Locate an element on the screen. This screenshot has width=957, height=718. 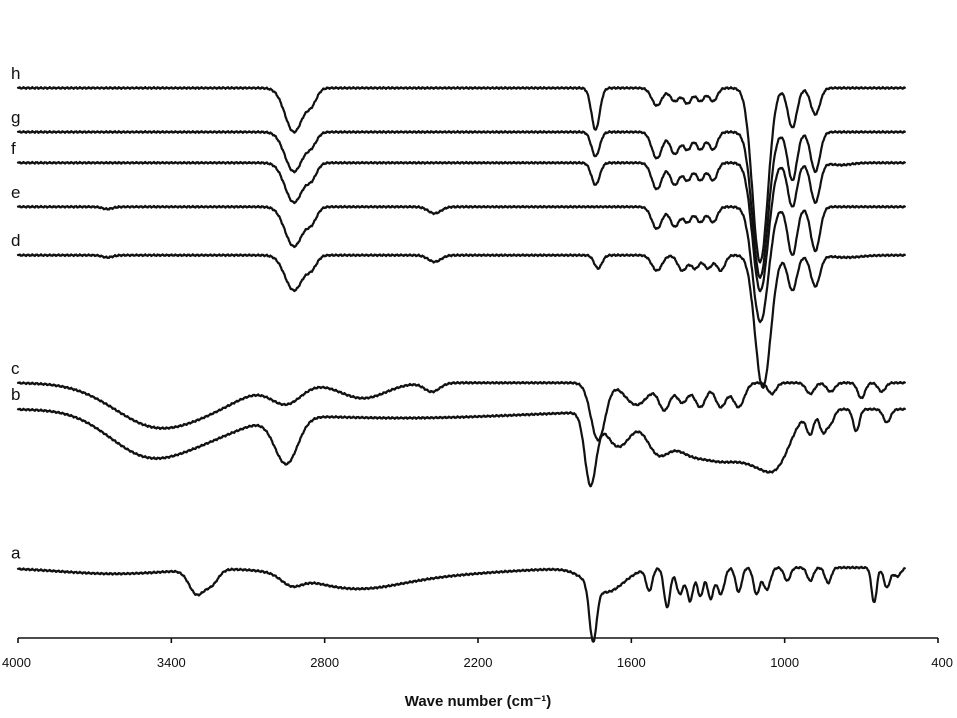
series-label-c: c is located at coordinates (15, 368).